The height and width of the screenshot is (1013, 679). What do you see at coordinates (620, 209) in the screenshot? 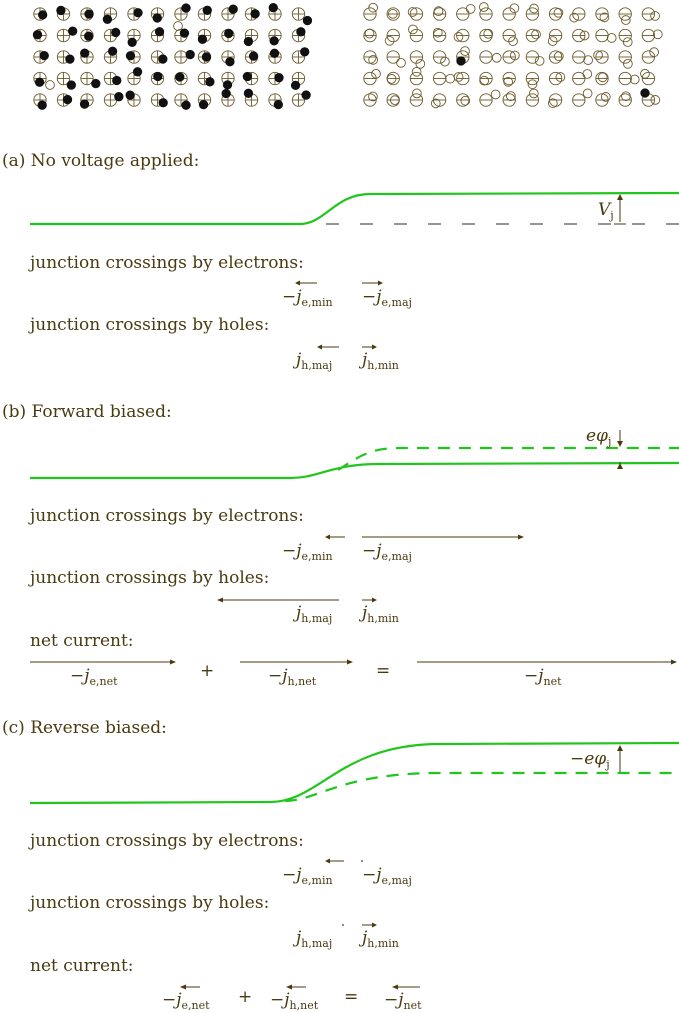
I see `panel-a-step-marker` at bounding box center [620, 209].